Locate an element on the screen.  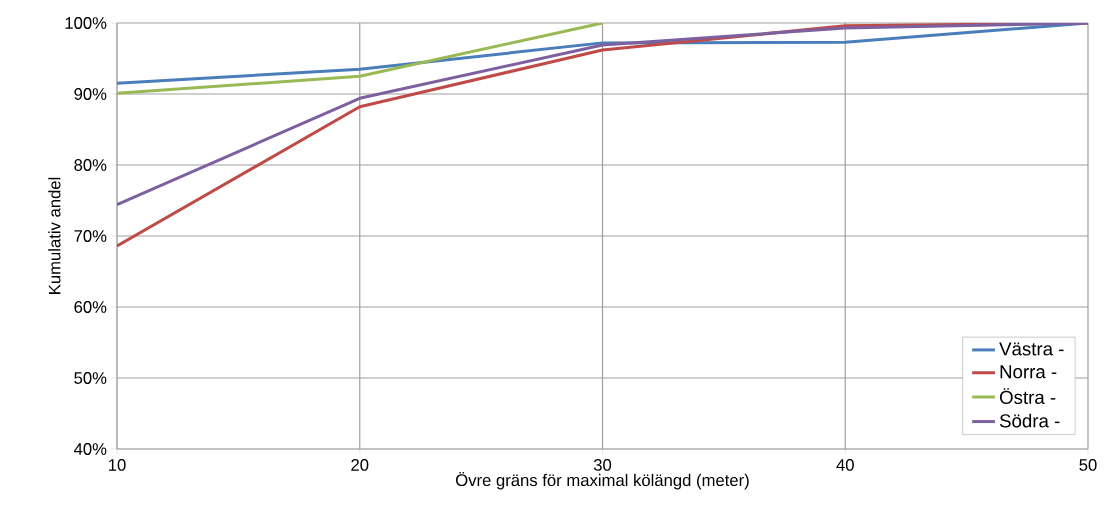
x-tick-label: 20 is located at coordinates (360, 465).